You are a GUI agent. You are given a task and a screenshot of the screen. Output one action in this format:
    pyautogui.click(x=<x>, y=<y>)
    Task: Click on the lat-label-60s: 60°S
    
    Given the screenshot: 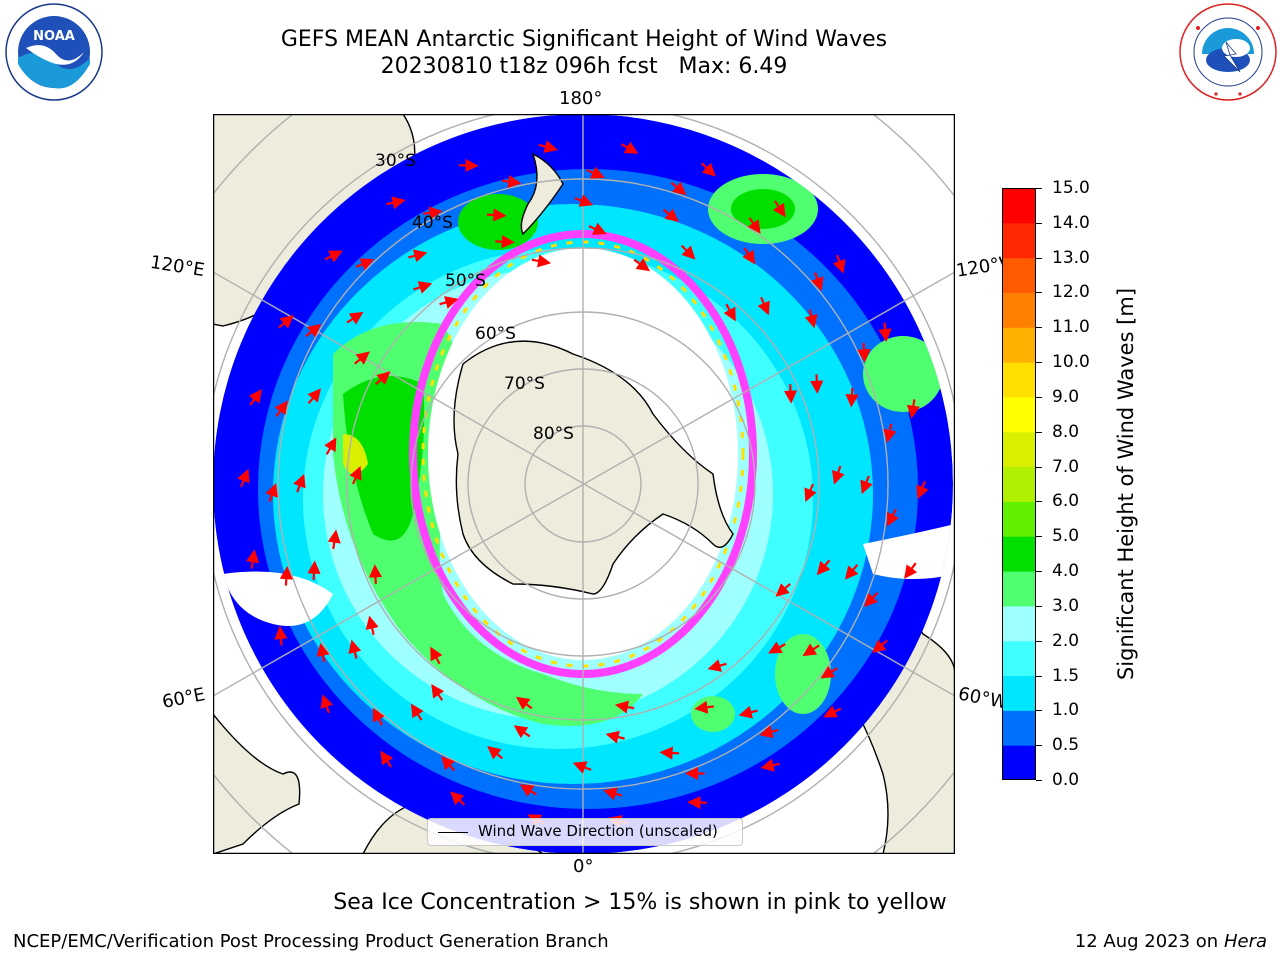 What is the action you would take?
    pyautogui.click(x=495, y=334)
    